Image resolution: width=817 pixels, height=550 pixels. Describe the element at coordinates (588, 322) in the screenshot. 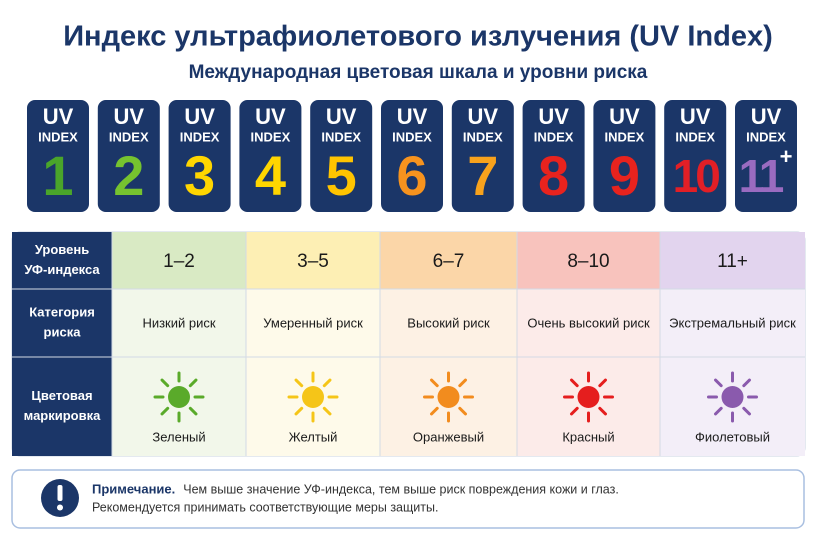

I see `category-text: Очень высокий риск` at that location.